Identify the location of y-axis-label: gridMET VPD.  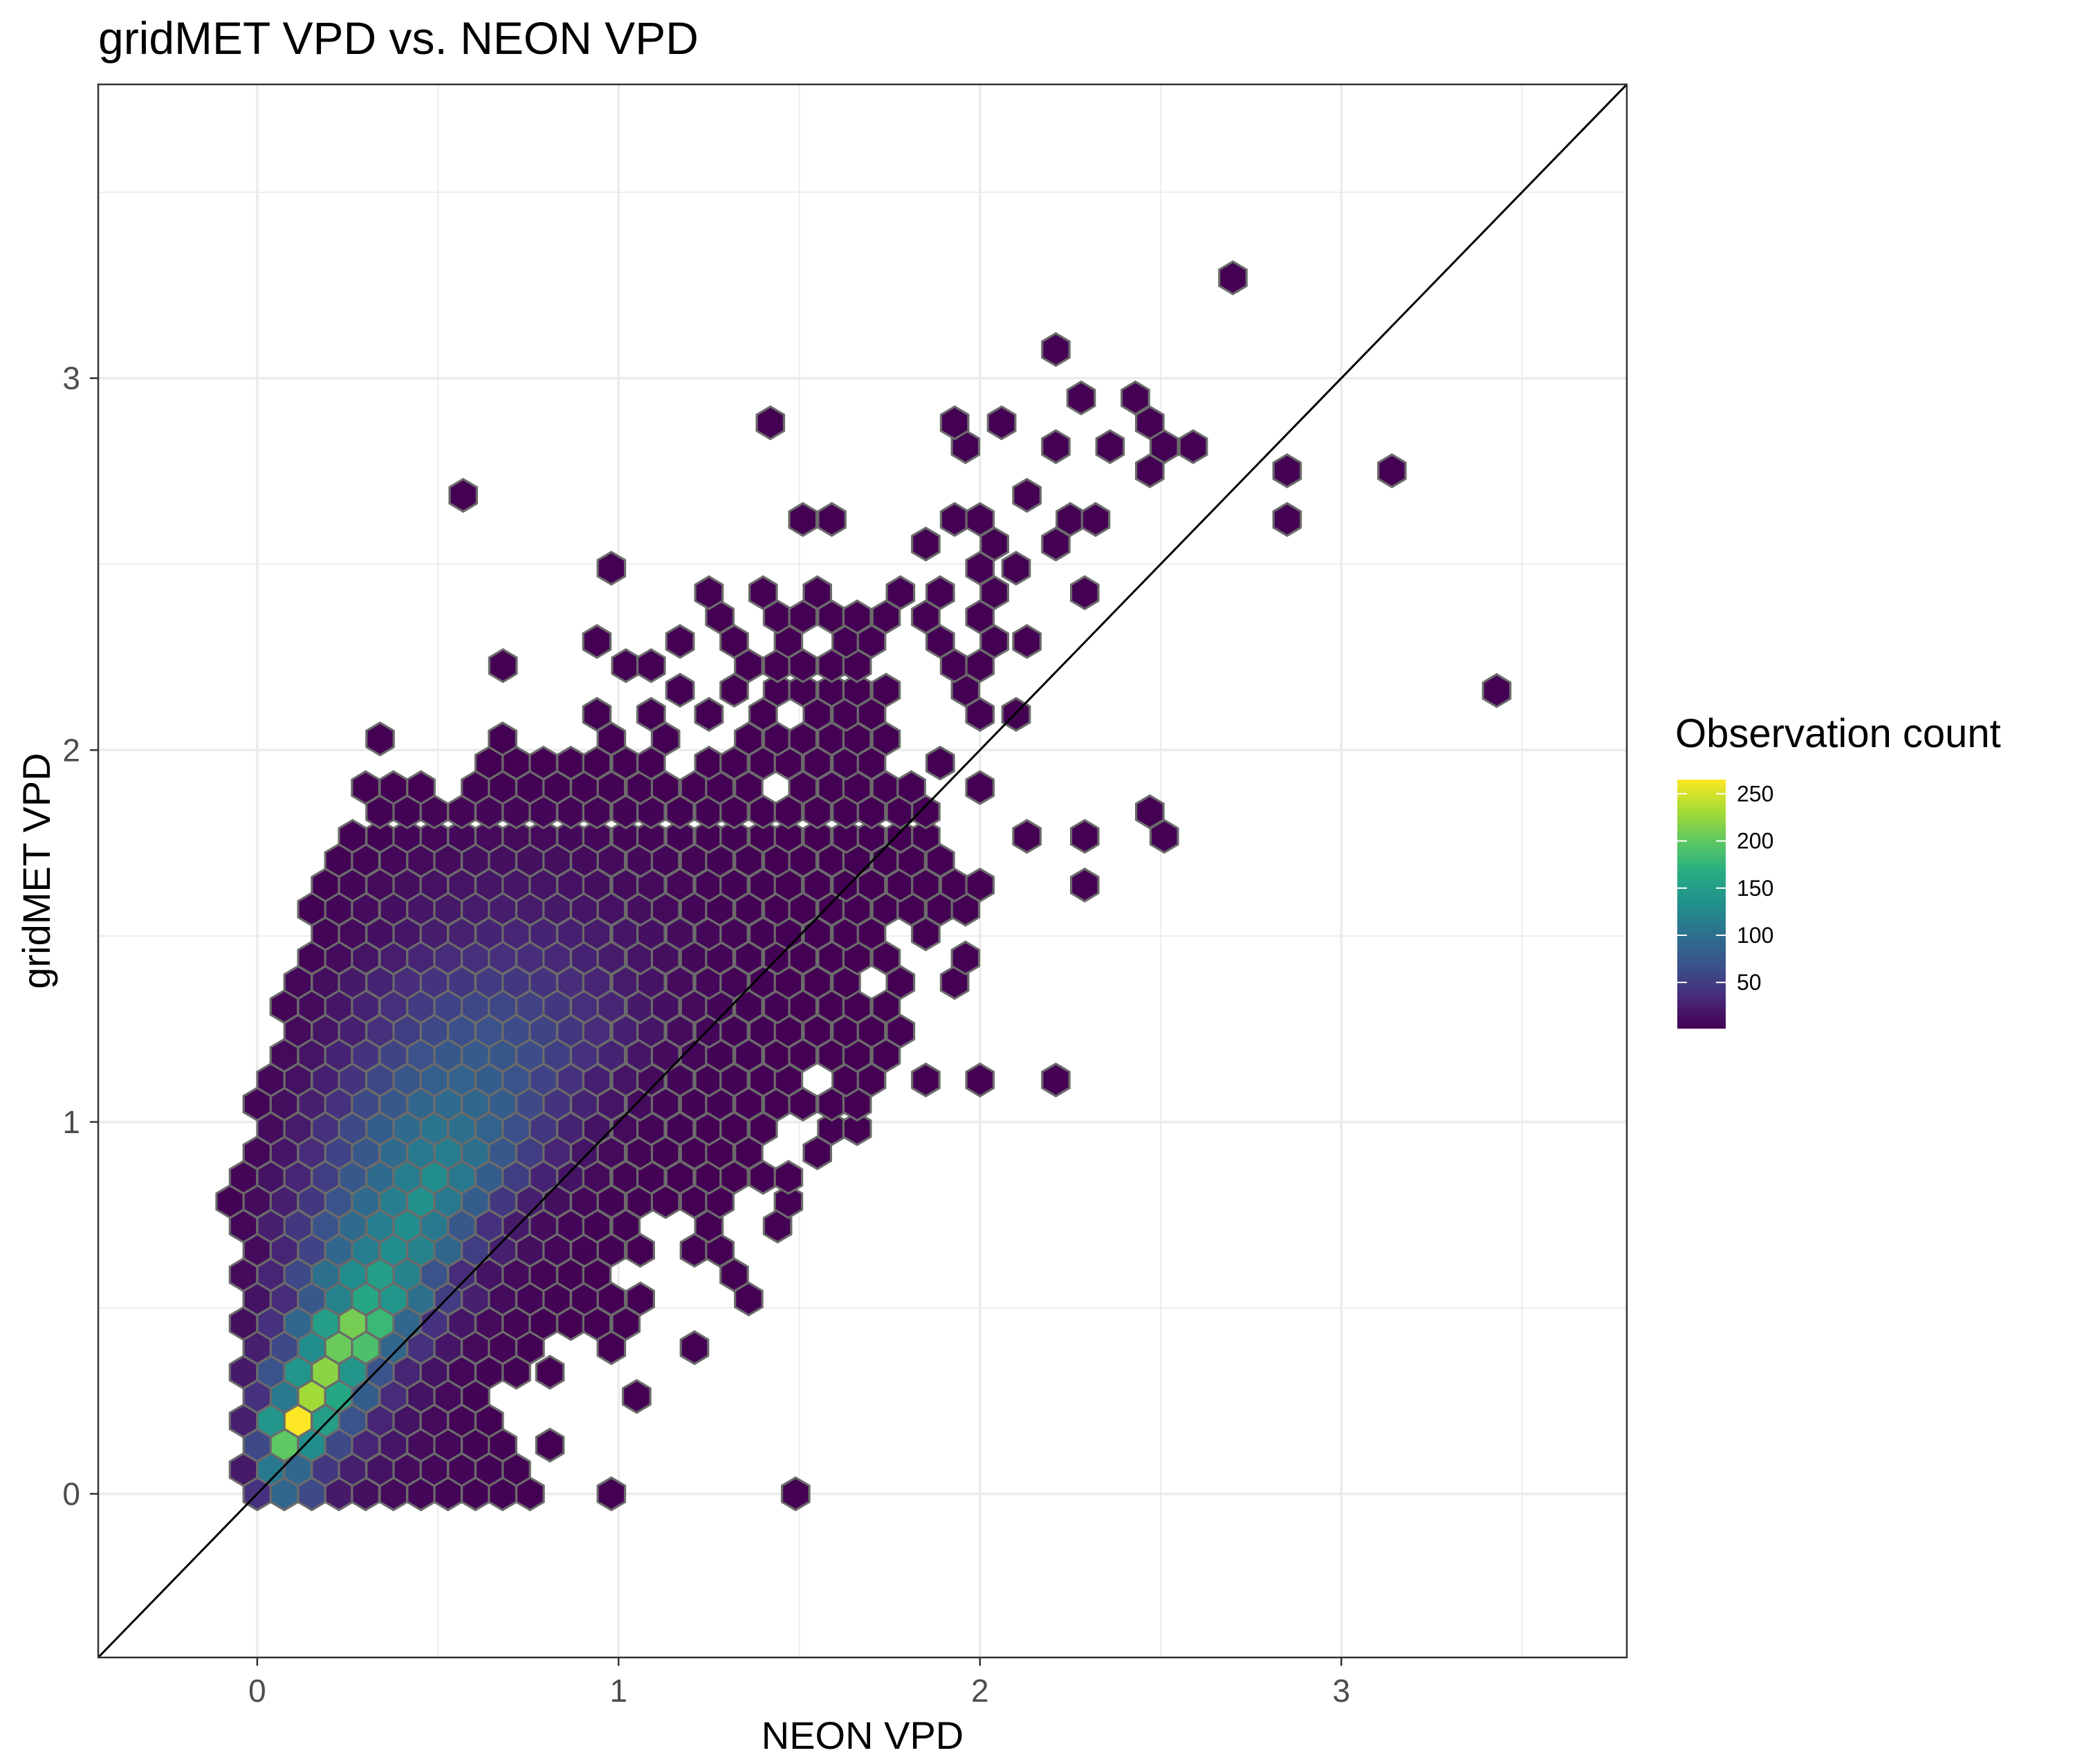
(36, 871).